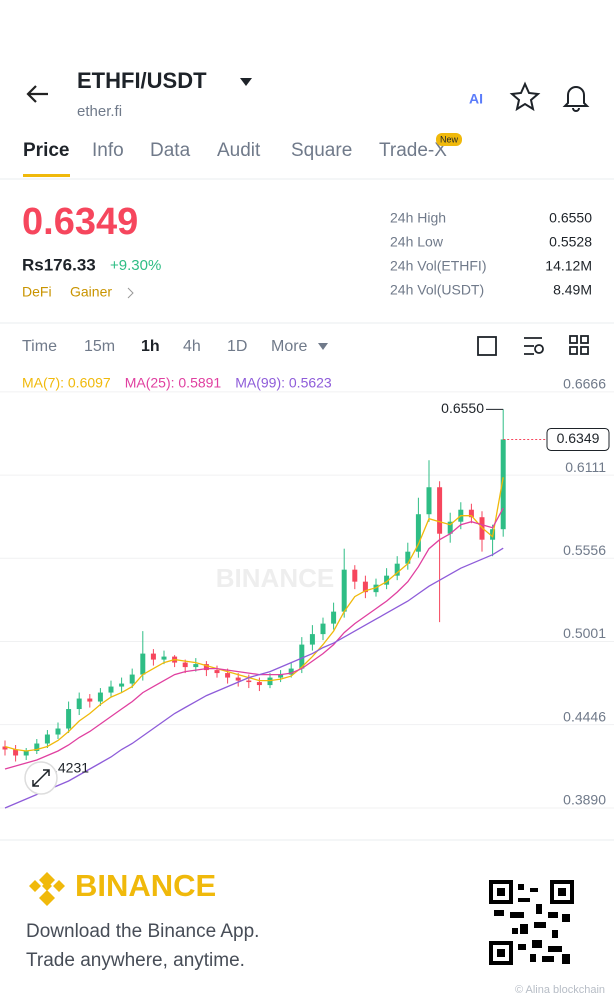  I want to click on y-tick-label: 0.5556, so click(584, 550).